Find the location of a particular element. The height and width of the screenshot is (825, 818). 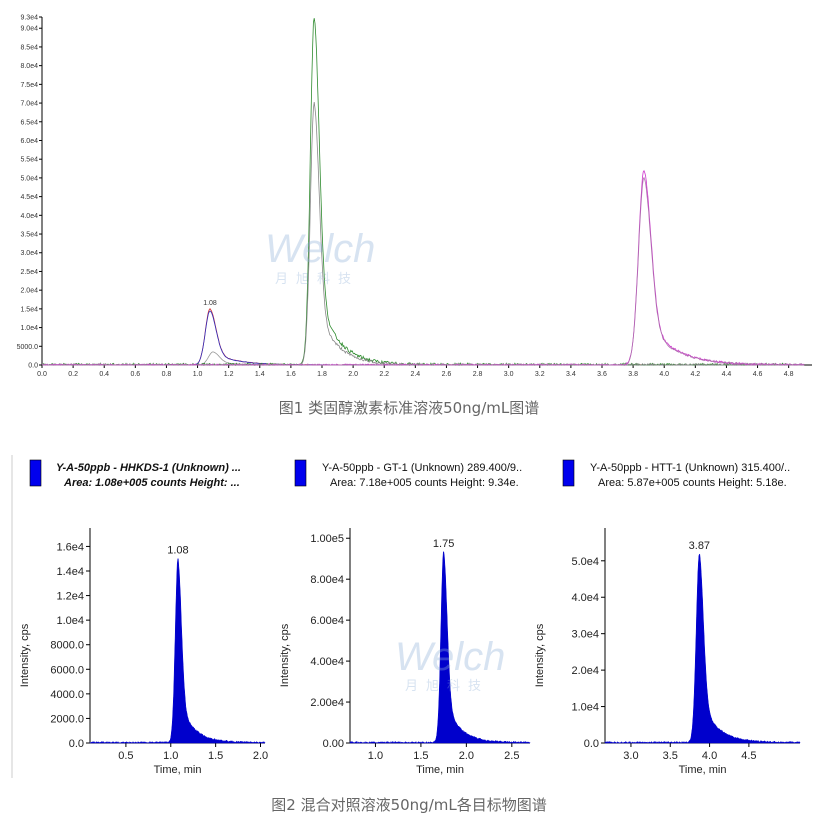

x-tick-label: 2.6 is located at coordinates (447, 374).